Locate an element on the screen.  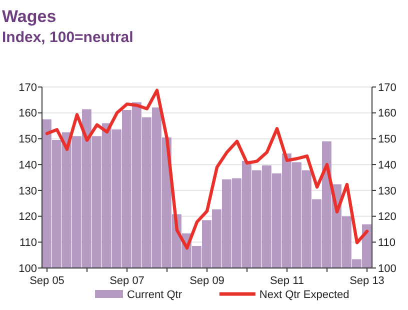
y2-tick-label: 150 is located at coordinates (387, 140).